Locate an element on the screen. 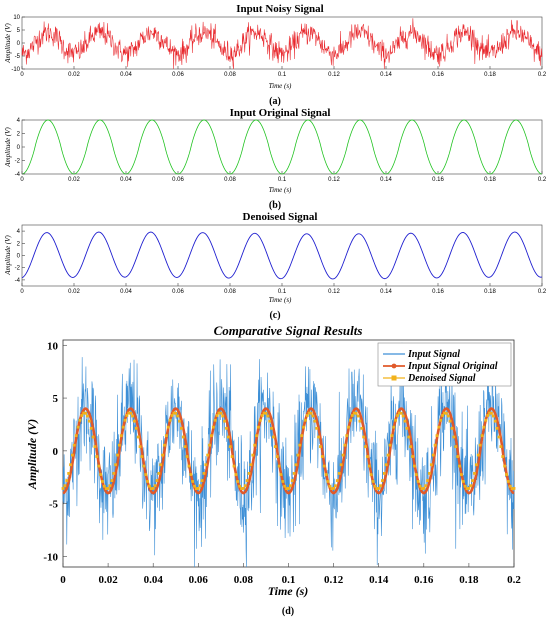 The height and width of the screenshot is (623, 550). x-axis-label: Time (s) is located at coordinates (280, 190).